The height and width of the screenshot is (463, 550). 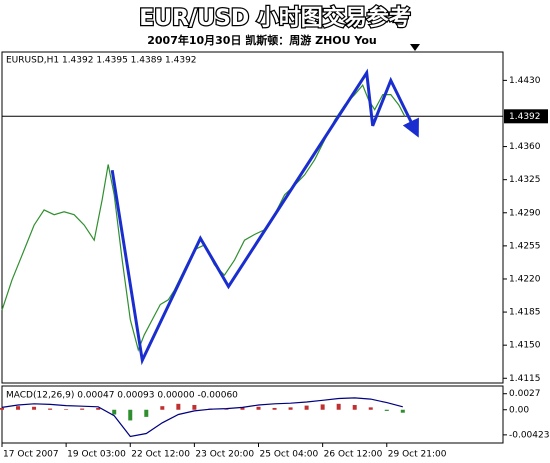 I want to click on y-tick-label: 1.4325, so click(x=525, y=180).